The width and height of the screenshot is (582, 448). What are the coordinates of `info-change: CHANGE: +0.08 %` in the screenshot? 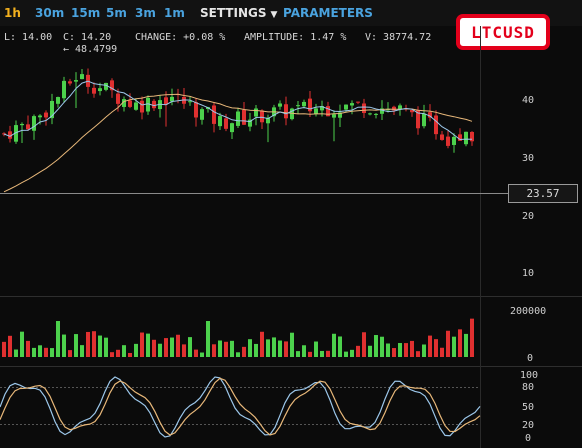 It's located at (180, 37).